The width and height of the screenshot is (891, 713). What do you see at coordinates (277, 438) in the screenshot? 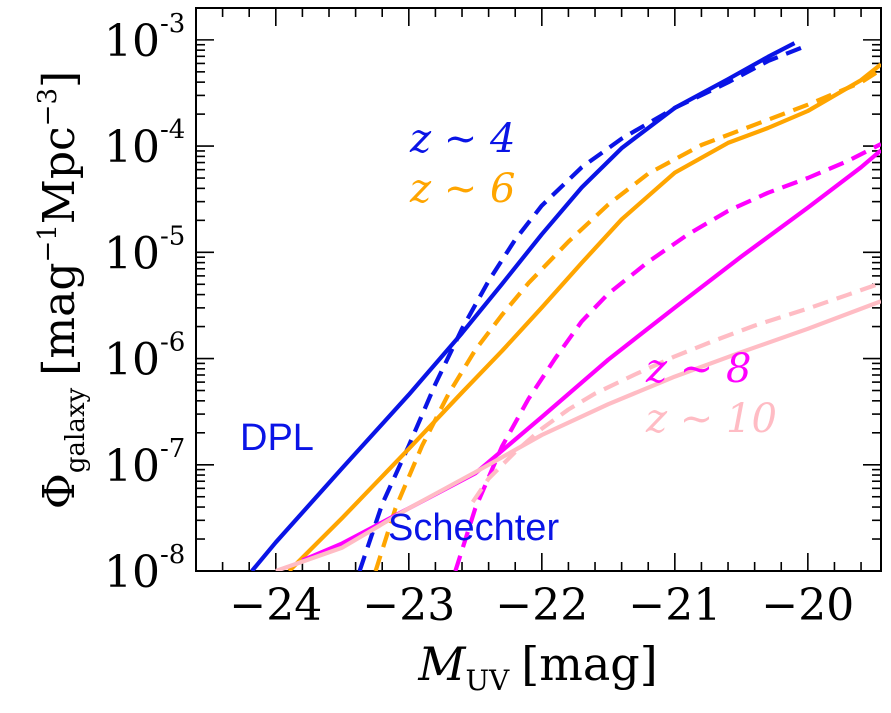
I see `annotation-dpl: DPL` at bounding box center [277, 438].